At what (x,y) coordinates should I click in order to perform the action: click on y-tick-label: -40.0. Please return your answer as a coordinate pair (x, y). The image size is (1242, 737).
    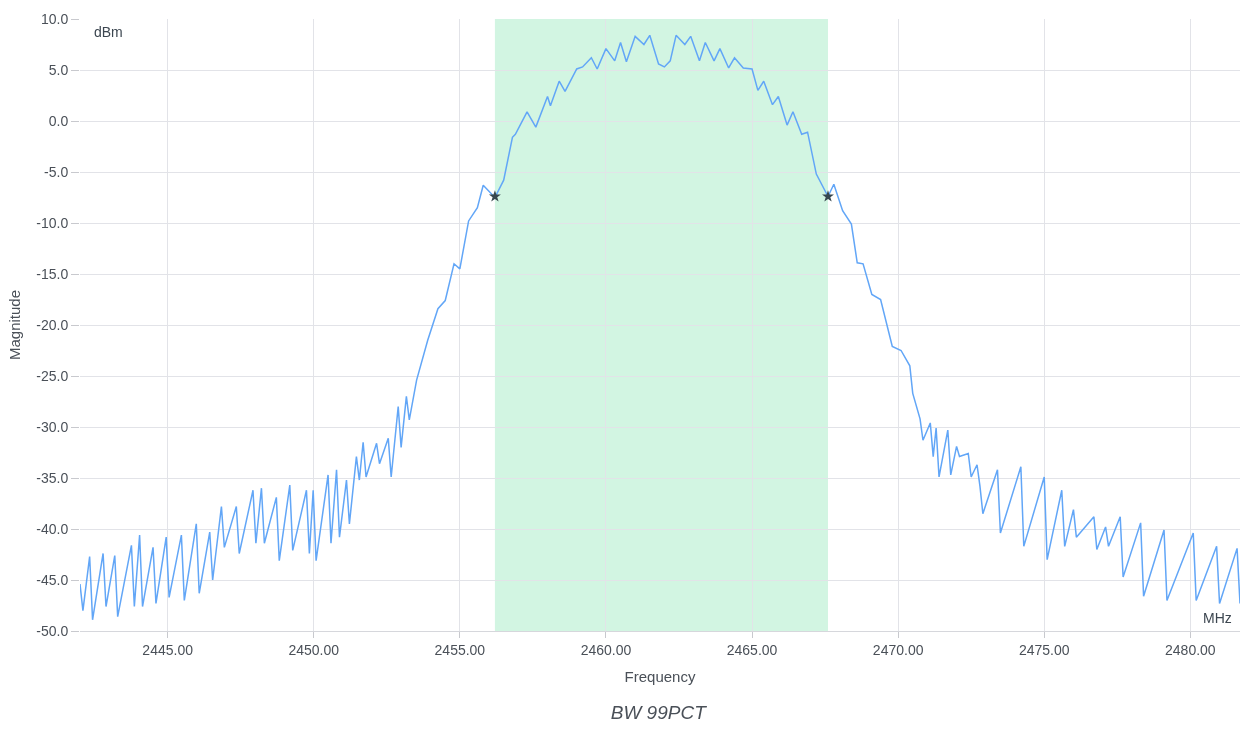
    Looking at the image, I should click on (52, 528).